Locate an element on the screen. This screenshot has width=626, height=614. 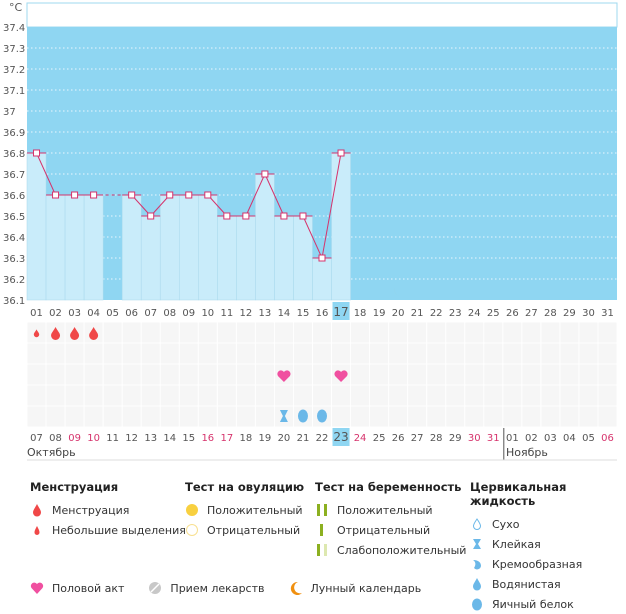
calendar-date-label: 17 is located at coordinates (226, 438).